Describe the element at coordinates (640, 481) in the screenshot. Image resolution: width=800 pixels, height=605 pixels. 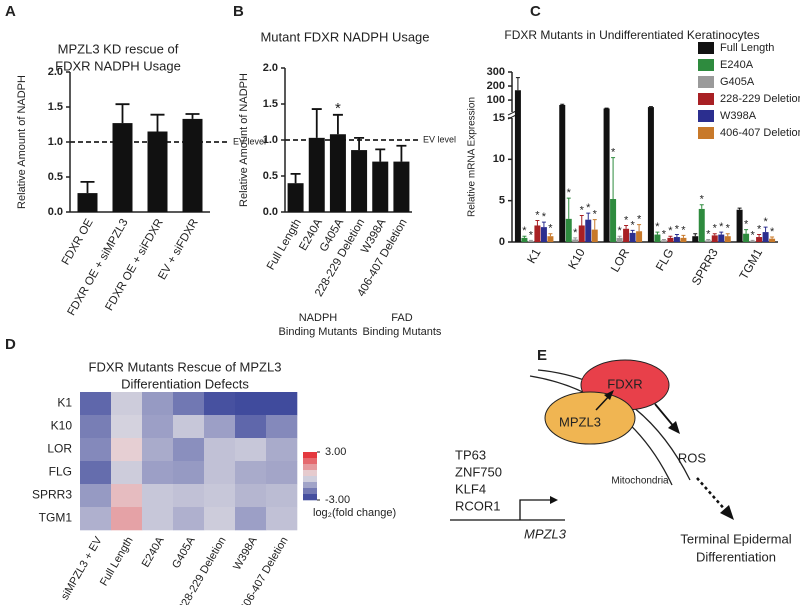
I see `compartment-label: Mitochondria` at that location.